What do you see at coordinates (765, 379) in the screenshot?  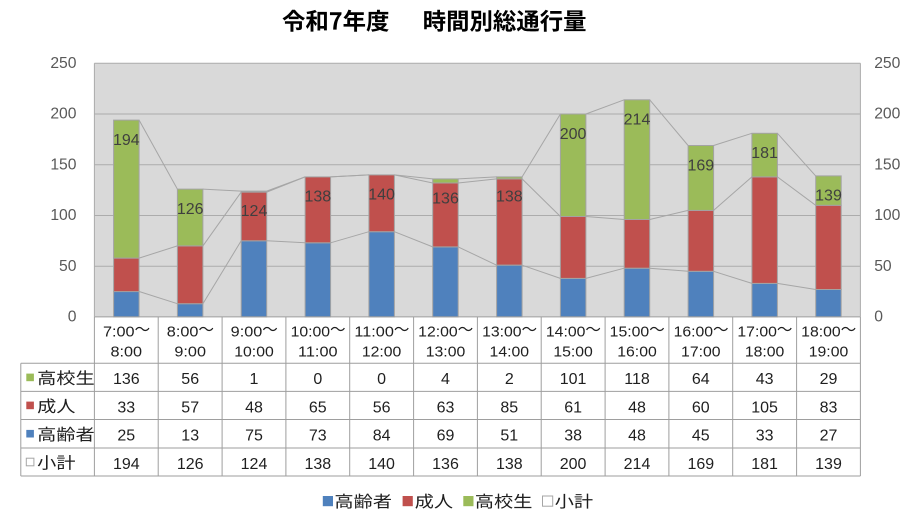 I see `svg-text: 43` at bounding box center [765, 379].